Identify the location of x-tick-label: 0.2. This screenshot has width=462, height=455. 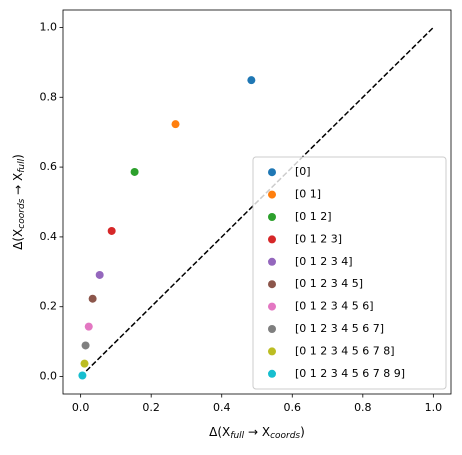
(151, 407).